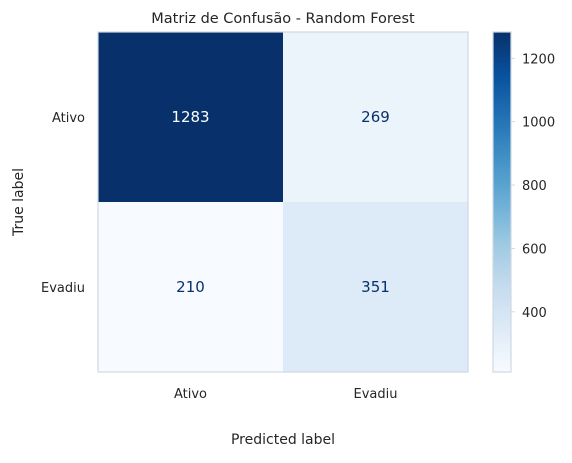  Describe the element at coordinates (376, 394) in the screenshot. I see `x-tick-label: Evadiu` at that location.